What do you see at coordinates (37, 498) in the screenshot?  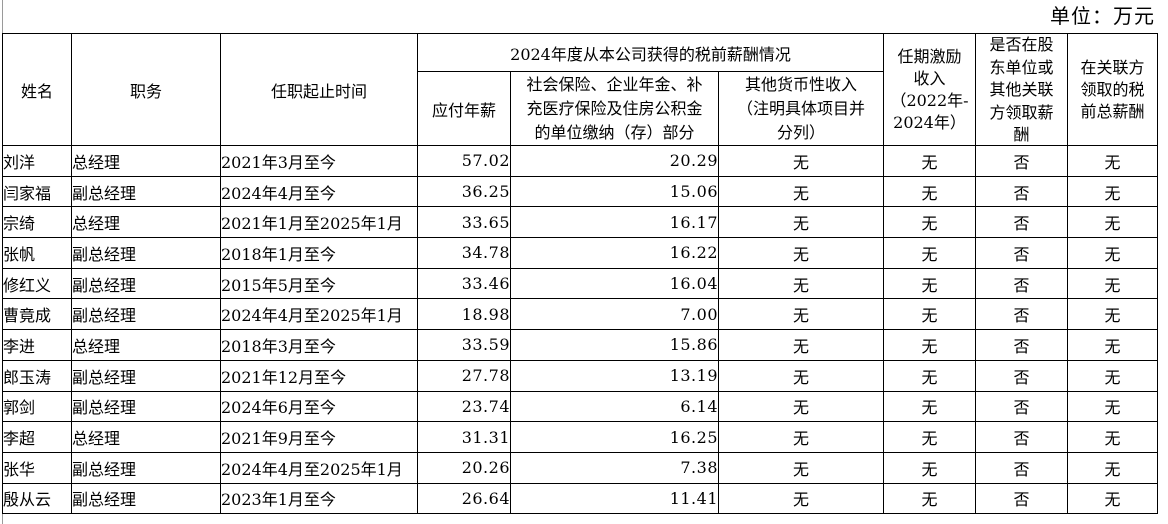 I see `cell-name: 殷从云` at bounding box center [37, 498].